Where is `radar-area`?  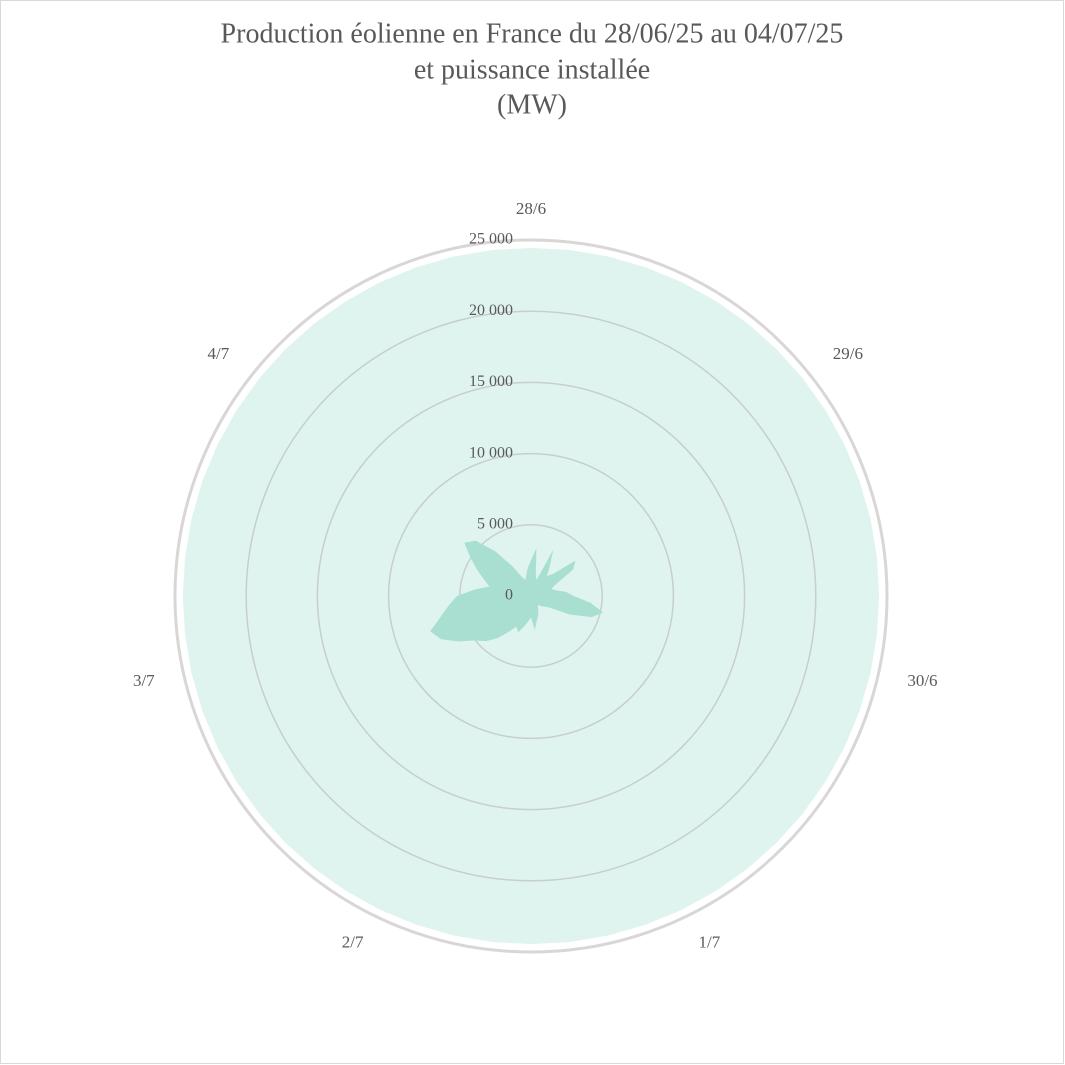 radar-area is located at coordinates (517, 591).